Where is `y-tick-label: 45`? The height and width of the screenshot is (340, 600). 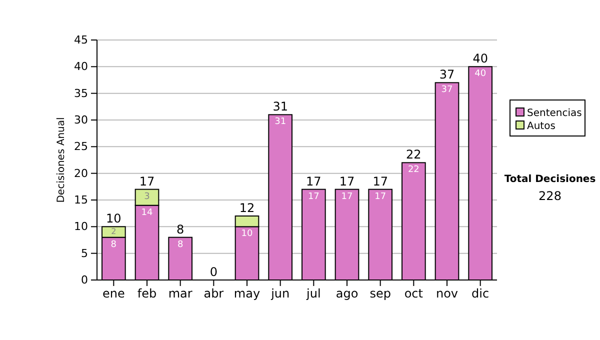
y-tick-label: 45 is located at coordinates (81, 40).